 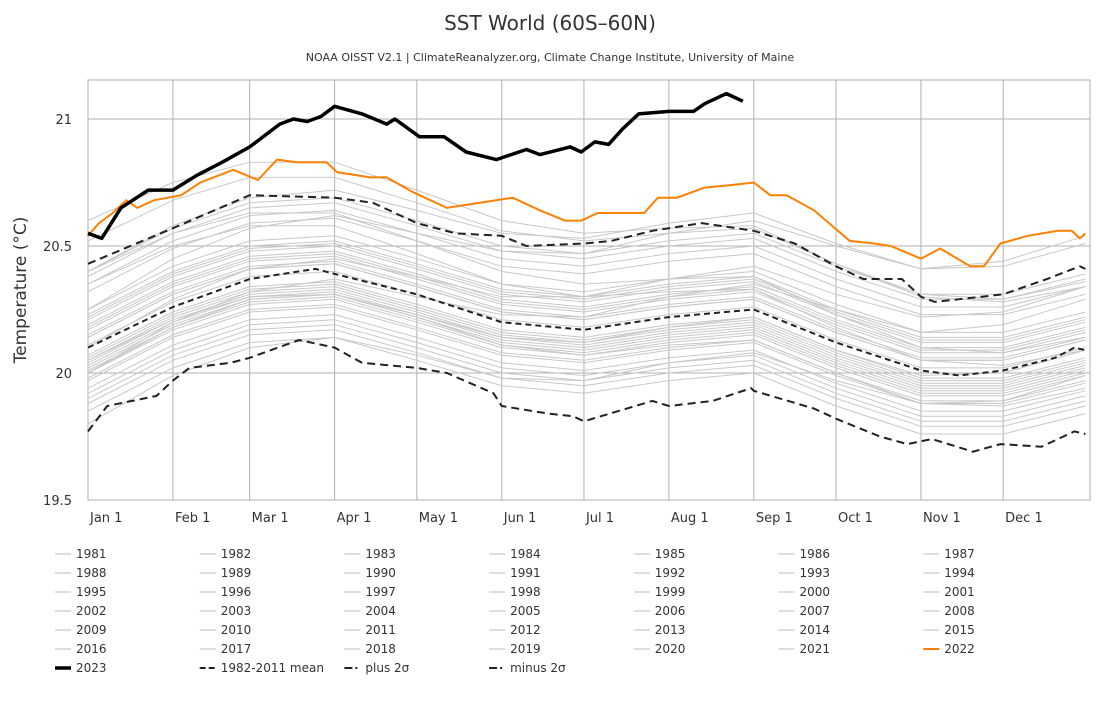 I want to click on series-line-1992, so click(x=586, y=352).